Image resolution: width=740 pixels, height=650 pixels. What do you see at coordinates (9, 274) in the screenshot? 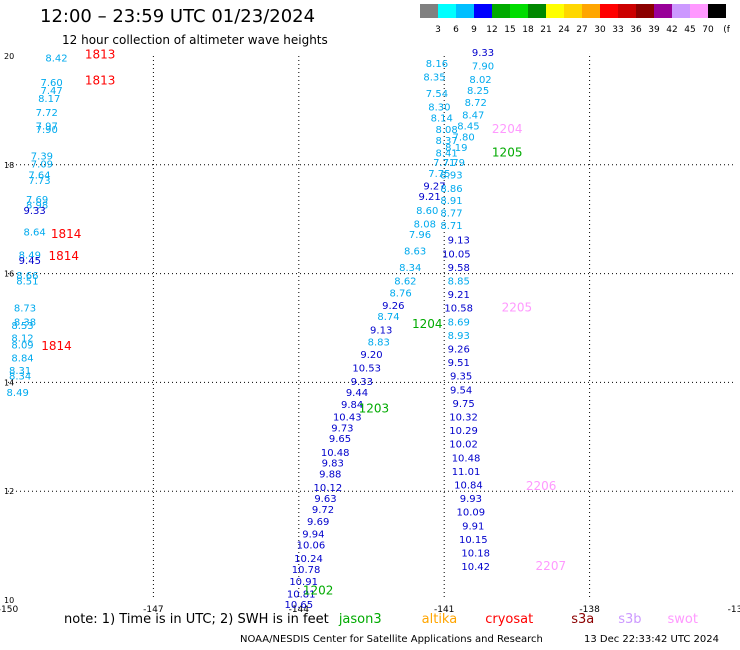
I see `y-tick-label: 16` at bounding box center [9, 274].